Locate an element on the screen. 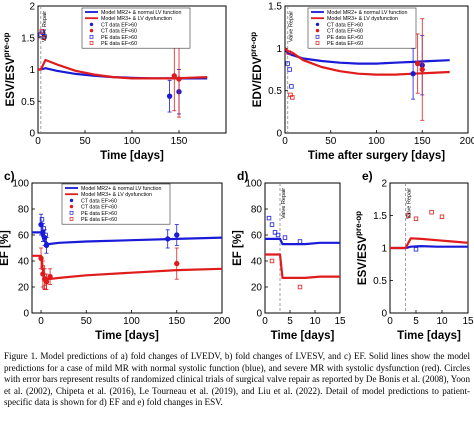  series-line-blue is located at coordinates (302, 241).